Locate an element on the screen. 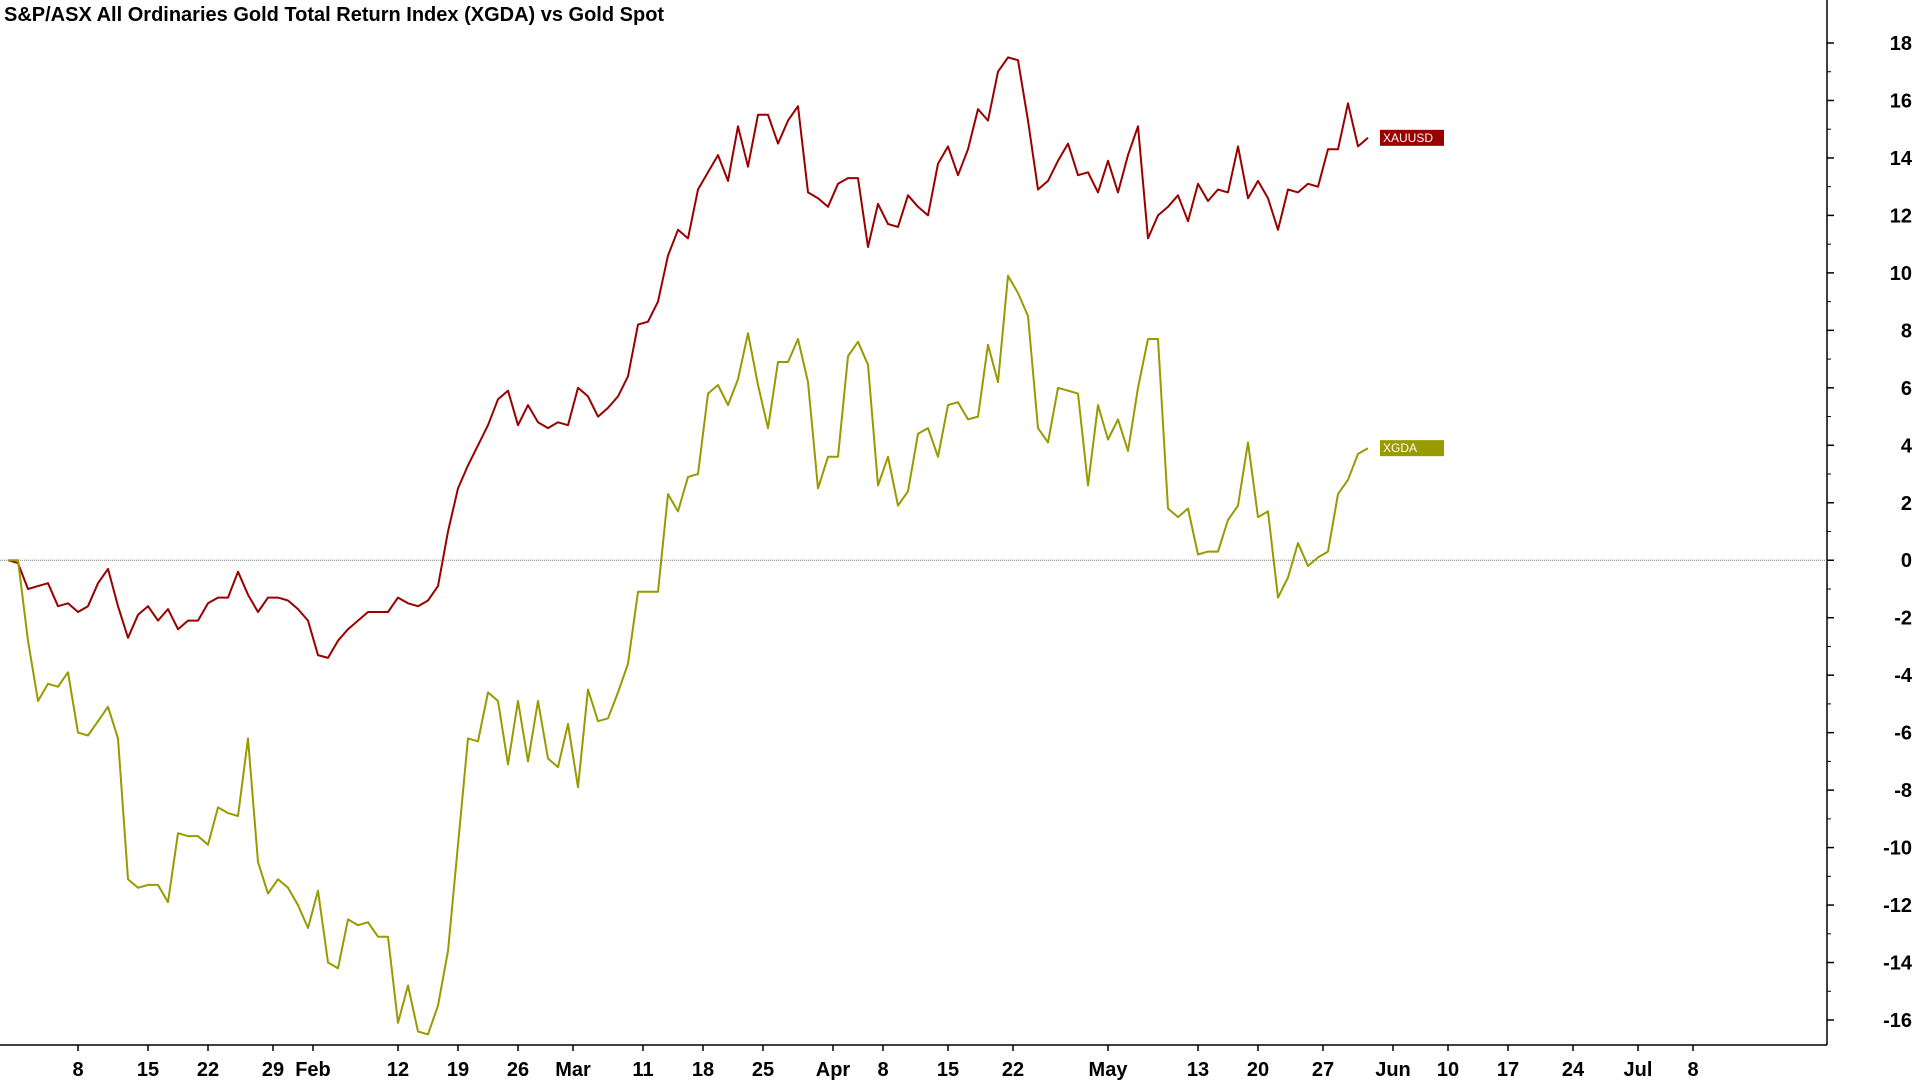 Image resolution: width=1920 pixels, height=1080 pixels. x-tick-label: 17 is located at coordinates (1508, 1069).